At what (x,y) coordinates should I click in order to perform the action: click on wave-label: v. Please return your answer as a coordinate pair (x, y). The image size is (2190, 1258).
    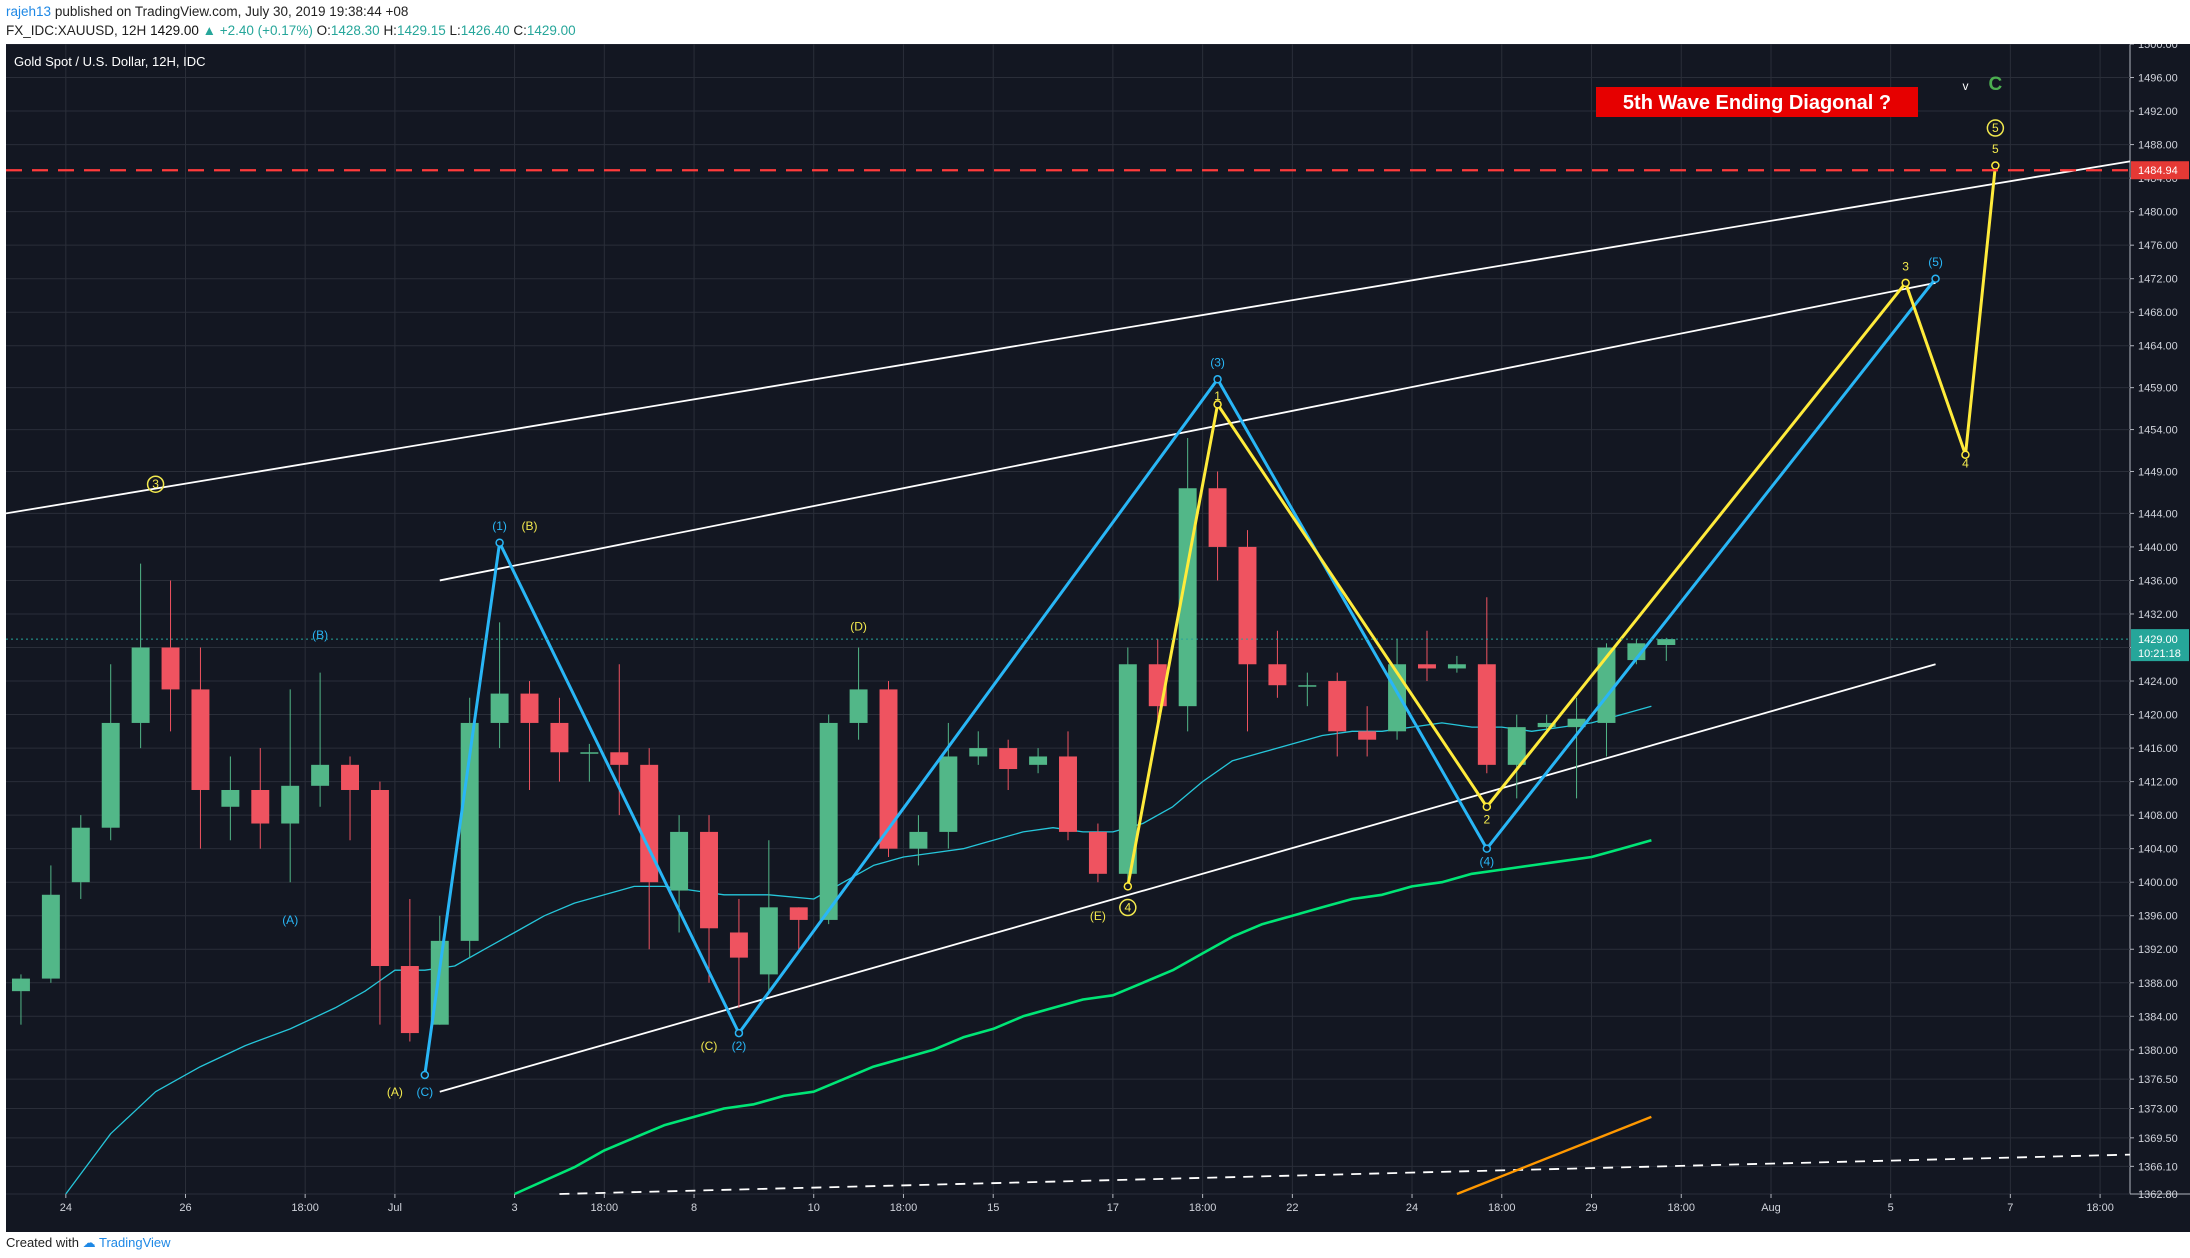
    Looking at the image, I should click on (1965, 86).